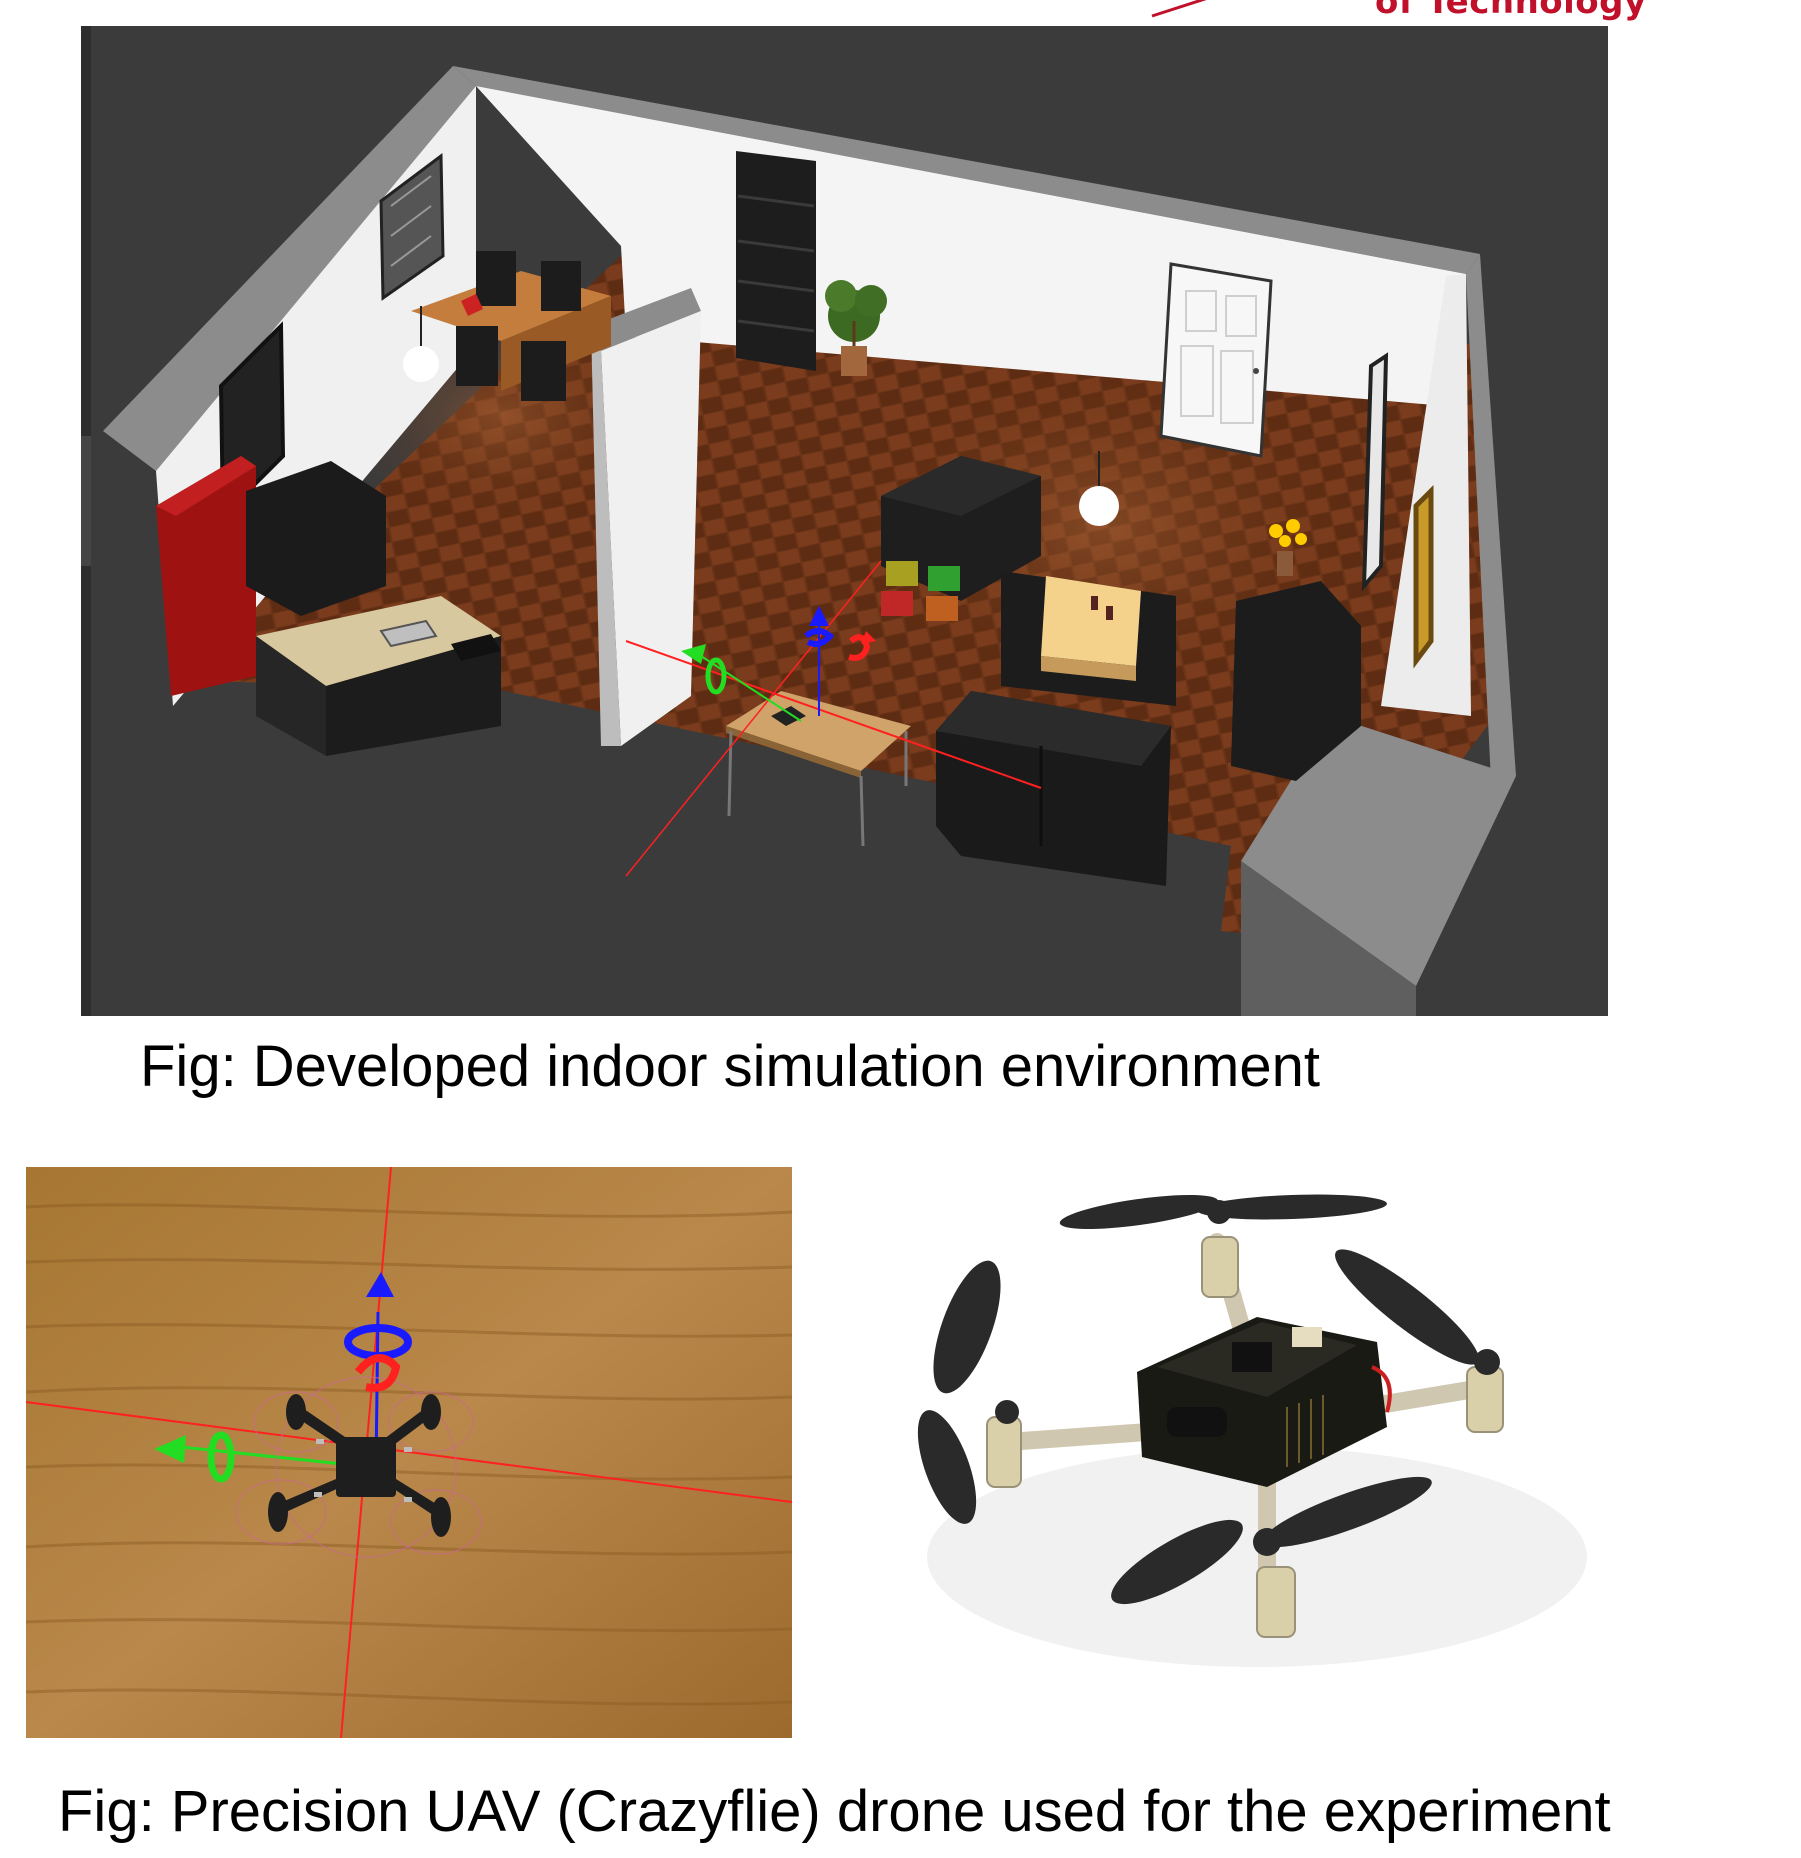 The height and width of the screenshot is (1858, 1801). Describe the element at coordinates (380, 1284) in the screenshot. I see `sim-z-axis-arrow-icon` at that location.